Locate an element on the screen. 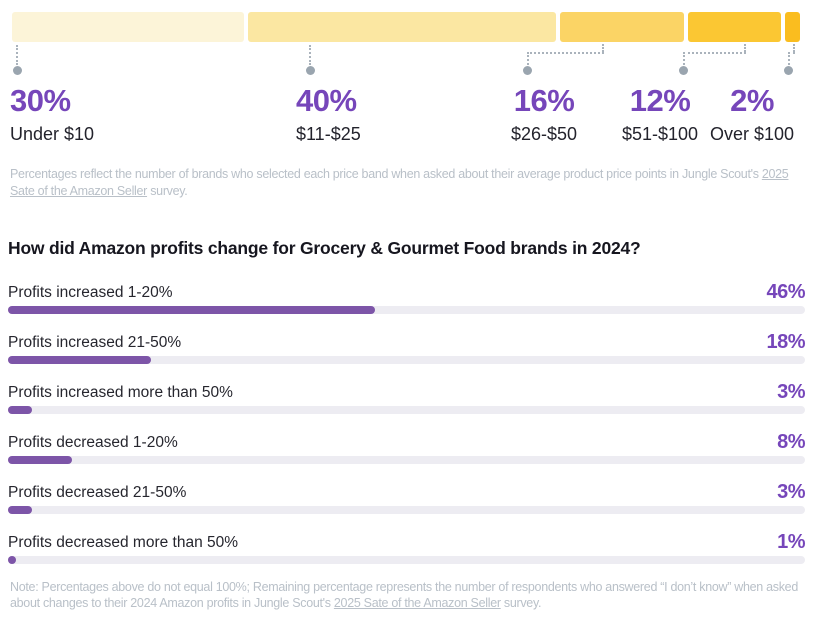 The width and height of the screenshot is (832, 632). price-band-label: Under $10 is located at coordinates (52, 134).